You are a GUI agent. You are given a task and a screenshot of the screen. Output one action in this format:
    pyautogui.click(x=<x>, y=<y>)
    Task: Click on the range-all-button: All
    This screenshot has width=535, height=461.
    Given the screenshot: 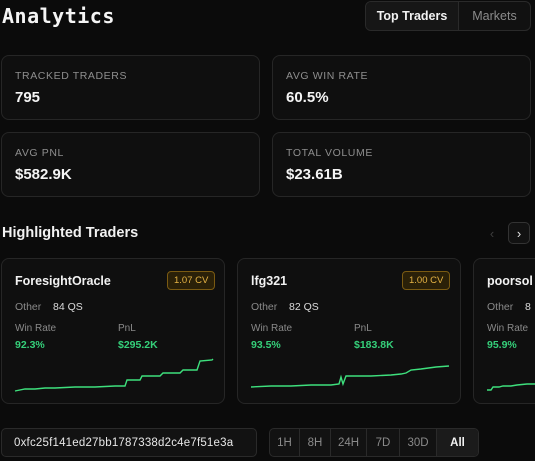 What is the action you would take?
    pyautogui.click(x=457, y=442)
    